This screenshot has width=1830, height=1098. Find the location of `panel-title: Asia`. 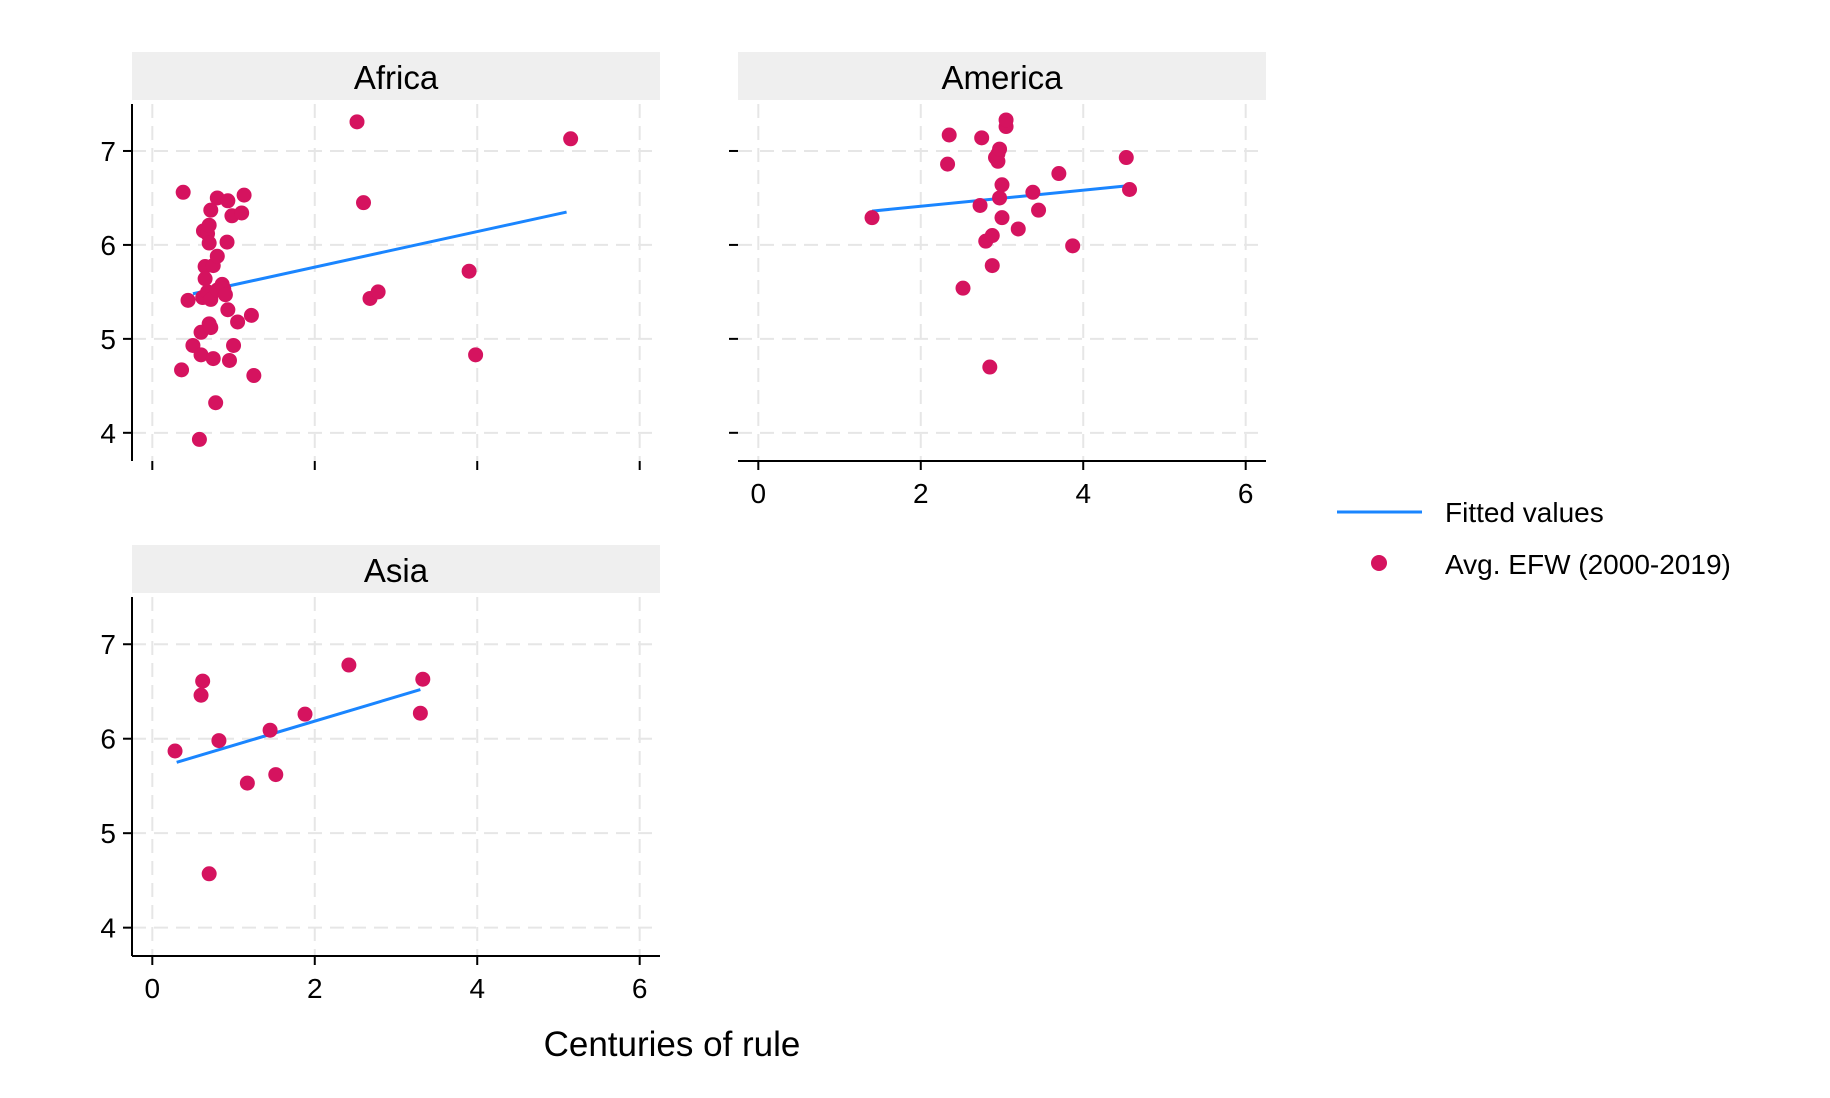

panel-title: Asia is located at coordinates (396, 570).